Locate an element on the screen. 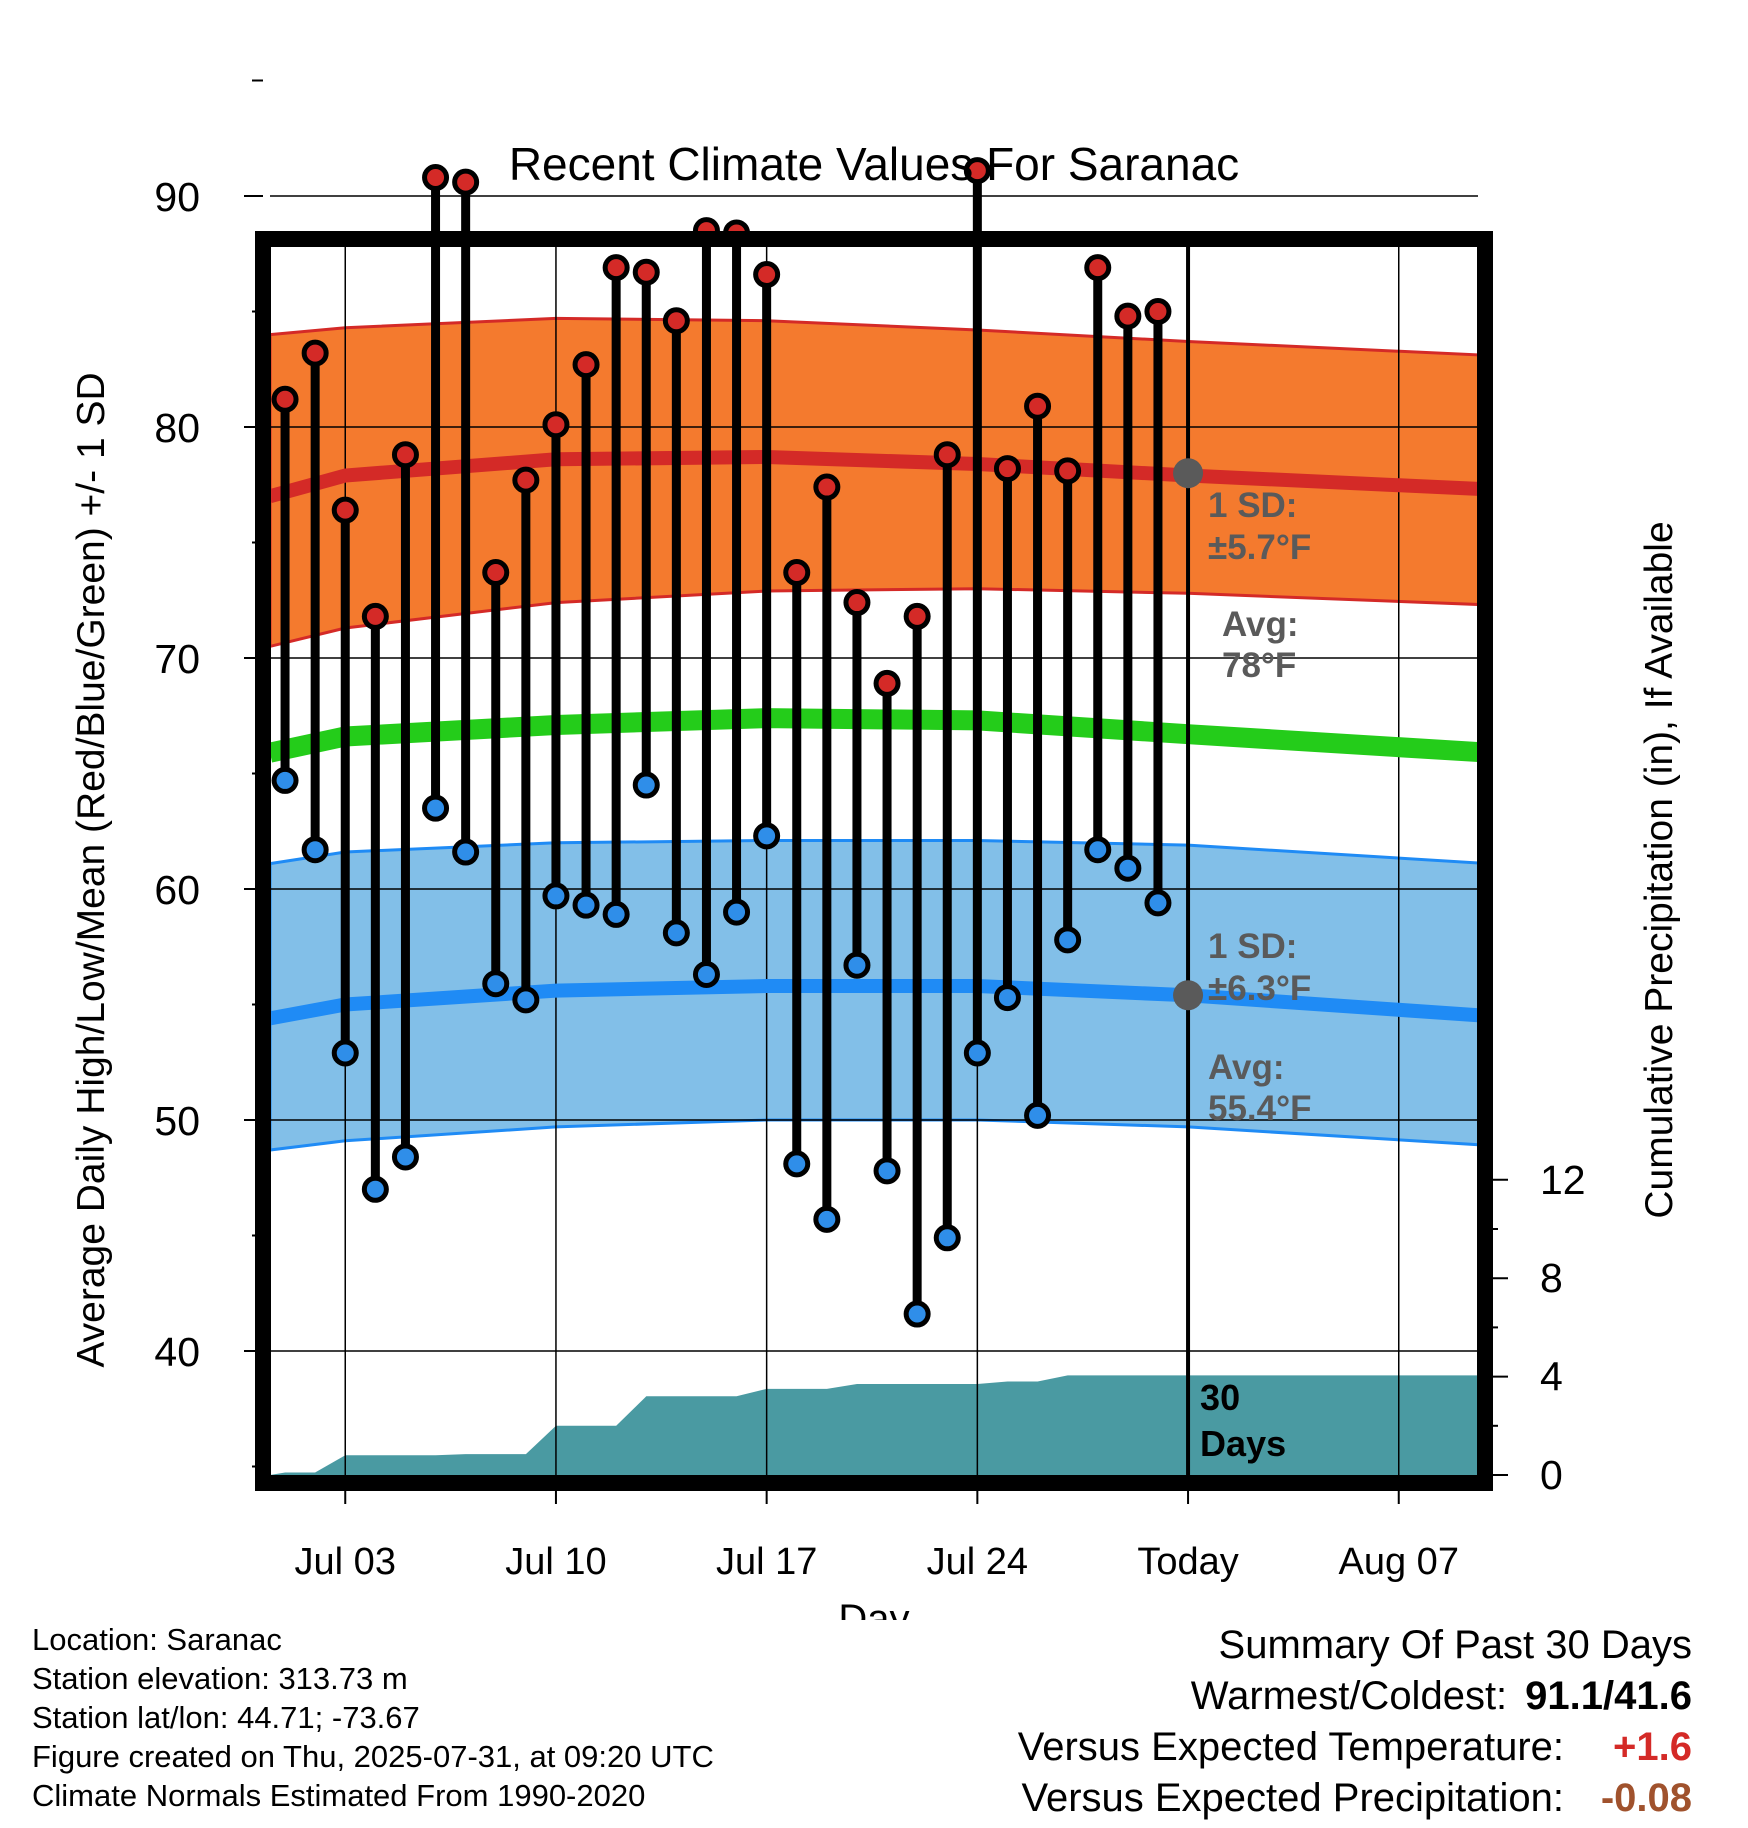 This screenshot has height=1828, width=1748. chart-title: Recent Climate Values For Saranac is located at coordinates (874, 164).